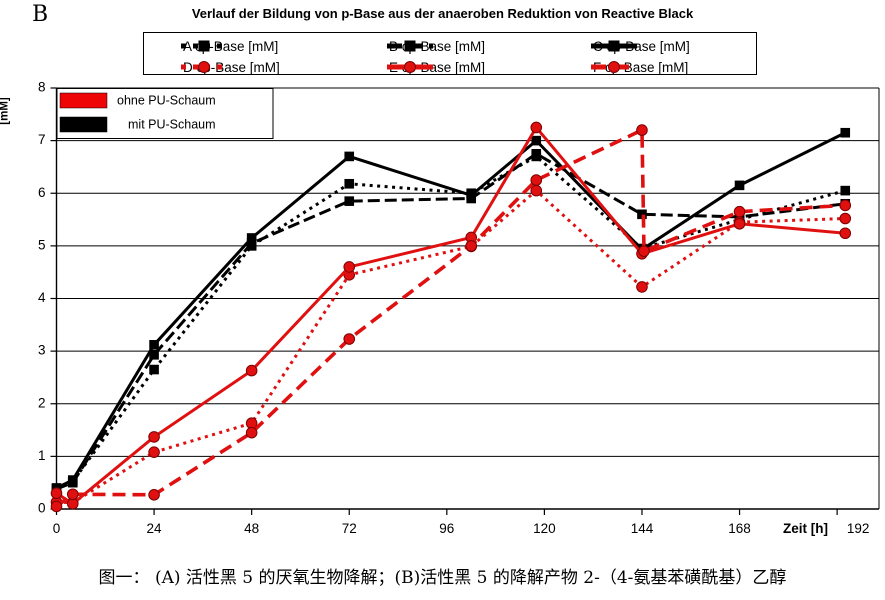  What do you see at coordinates (435, 67) in the screenshot?
I see `legend-entry-E: E cp-Base [mM]` at bounding box center [435, 67].